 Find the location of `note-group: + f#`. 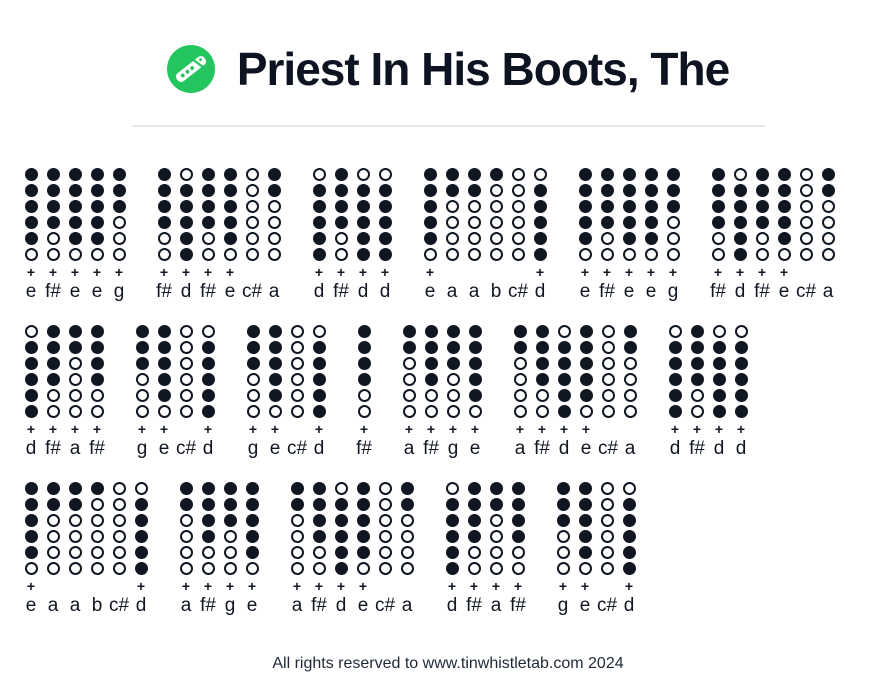

note-group: + f# is located at coordinates (364, 392).